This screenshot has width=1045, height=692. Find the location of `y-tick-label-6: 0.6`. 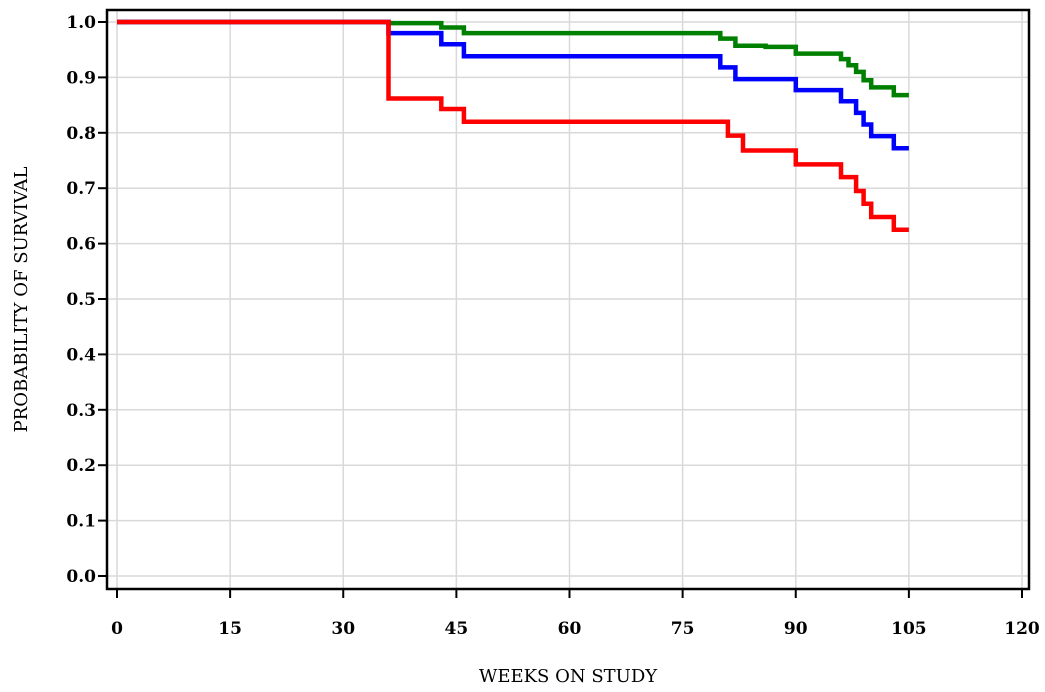

y-tick-label-6: 0.6 is located at coordinates (81, 245).